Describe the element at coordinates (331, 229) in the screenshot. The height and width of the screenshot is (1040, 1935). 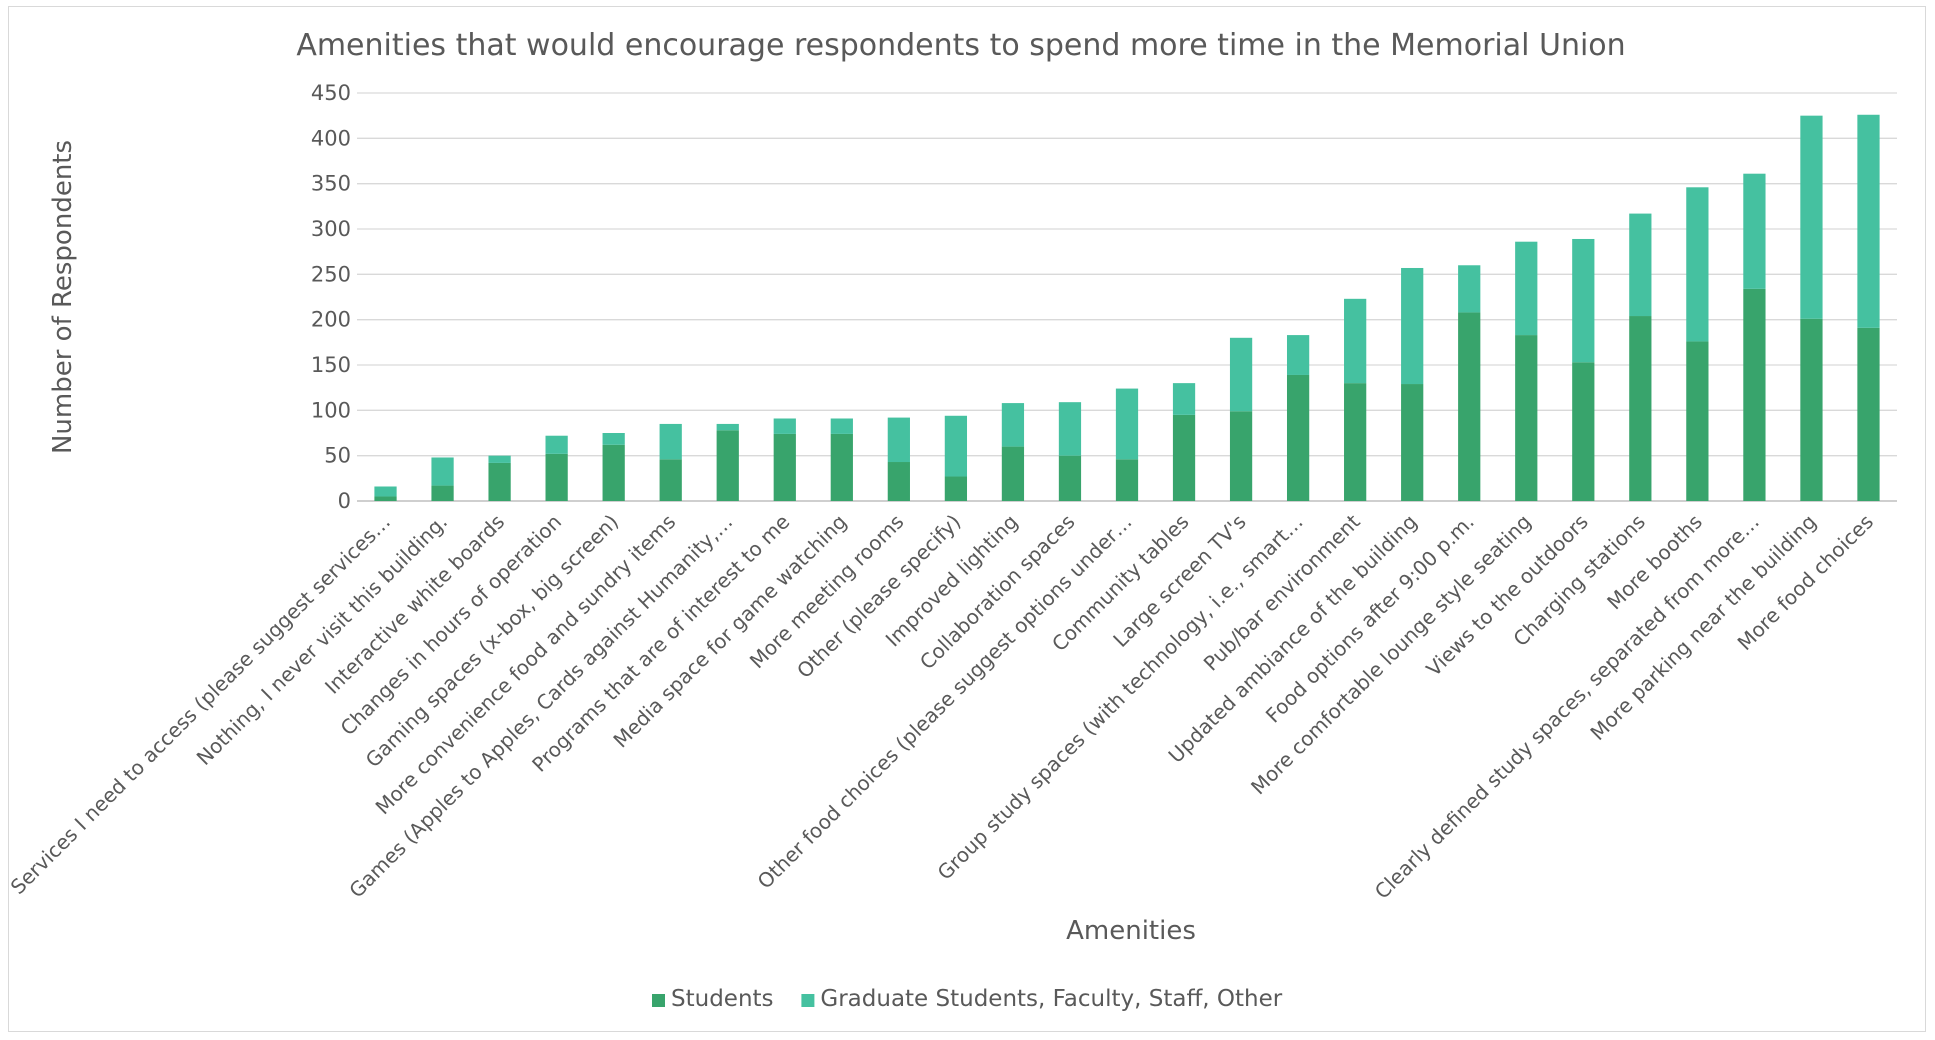
I see `y-tick-label: 300` at that location.